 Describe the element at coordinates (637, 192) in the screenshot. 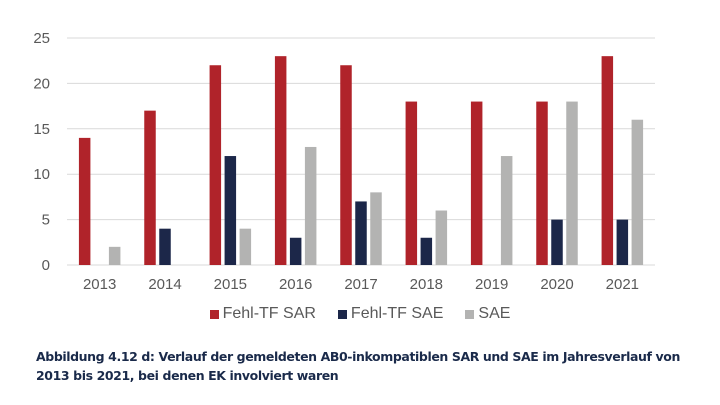

I see `bar-sae-2021` at that location.